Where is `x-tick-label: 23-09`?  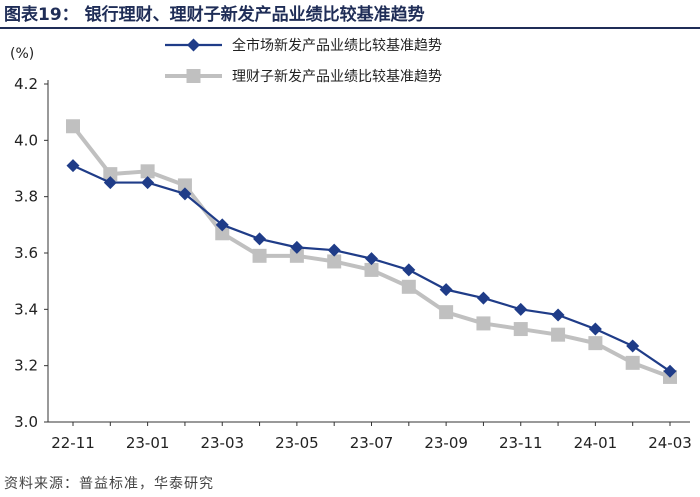 x-tick-label: 23-09 is located at coordinates (446, 443).